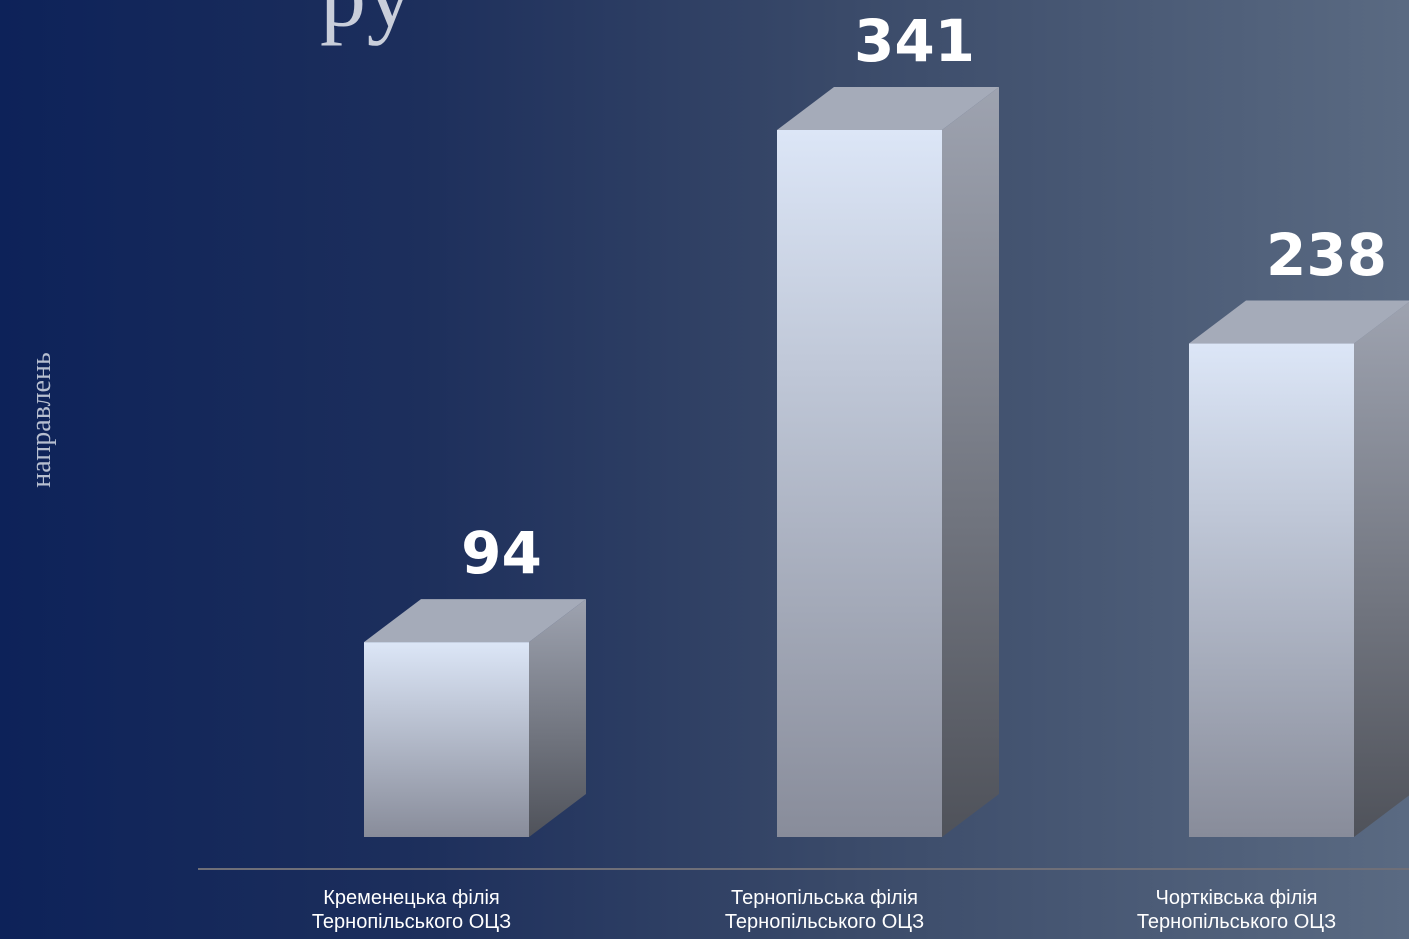 The image size is (1409, 939). What do you see at coordinates (803, 869) in the screenshot?
I see `x-axis-line` at bounding box center [803, 869].